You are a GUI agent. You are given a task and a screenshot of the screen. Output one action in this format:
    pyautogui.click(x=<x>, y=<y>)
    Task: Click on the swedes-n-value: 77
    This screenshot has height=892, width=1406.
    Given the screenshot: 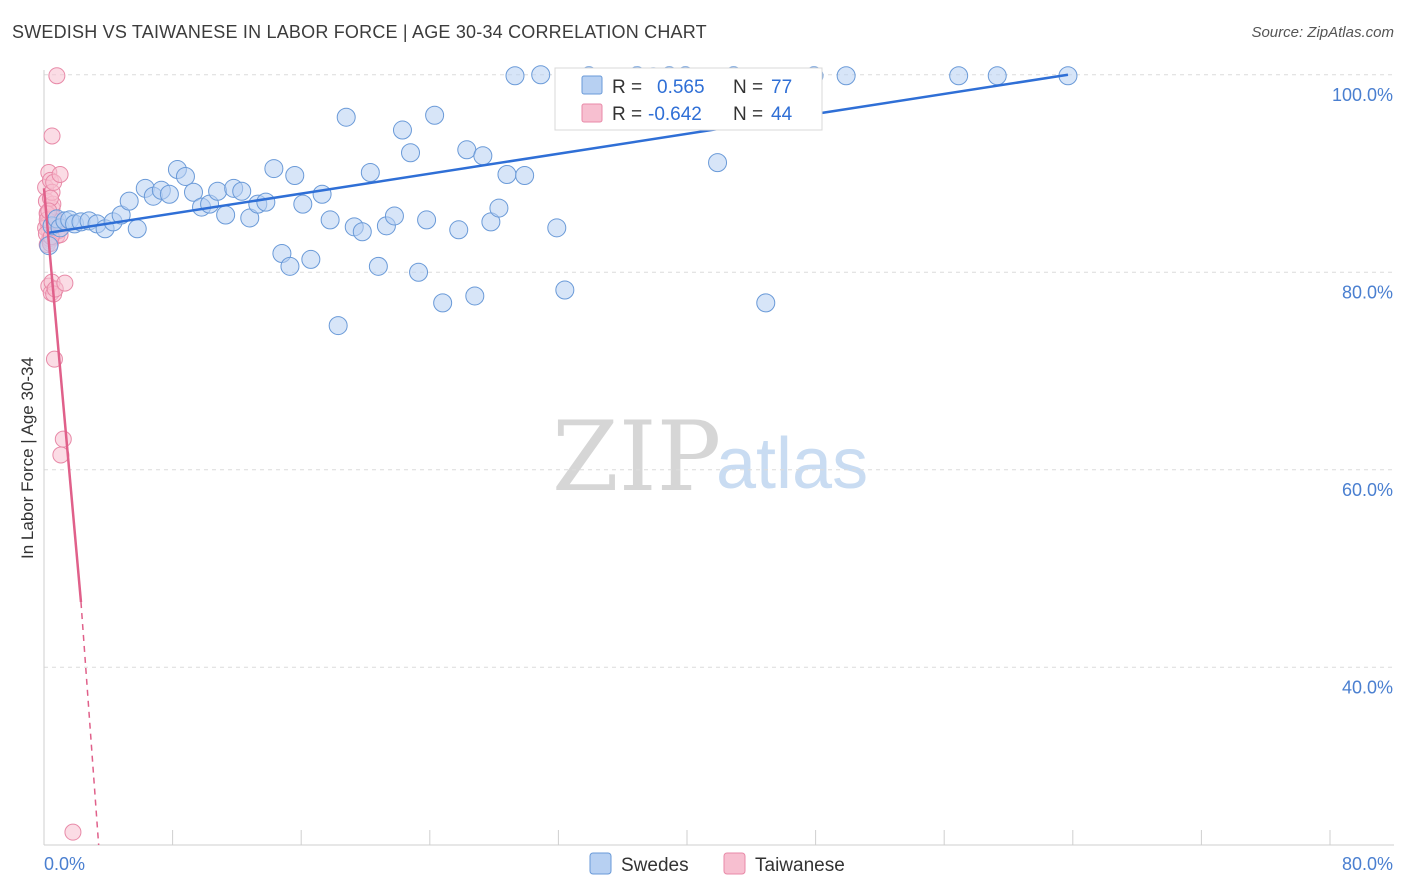 What is the action you would take?
    pyautogui.click(x=781, y=87)
    